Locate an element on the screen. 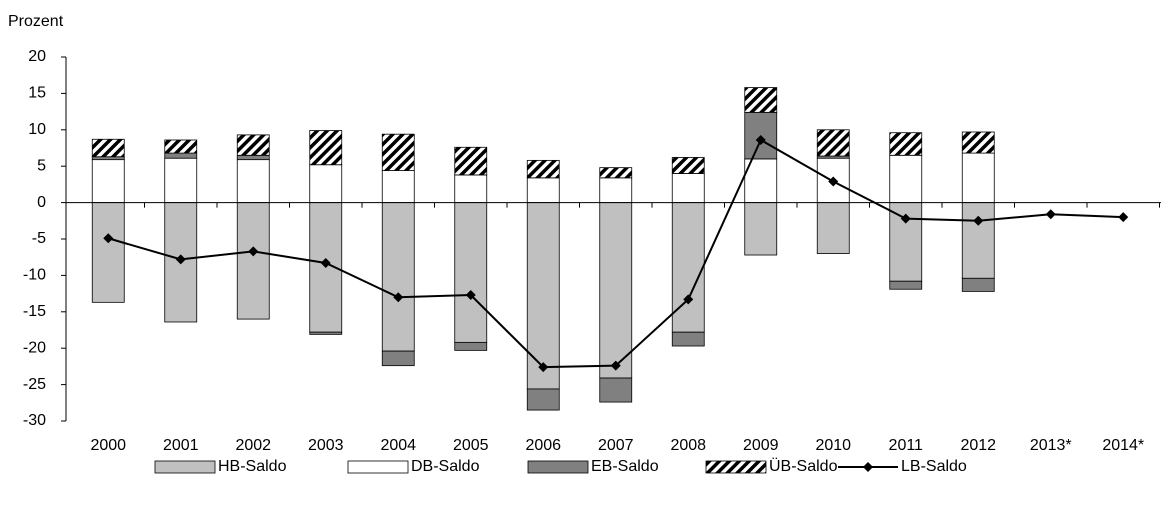  y-tick-label: 15 is located at coordinates (37, 93).